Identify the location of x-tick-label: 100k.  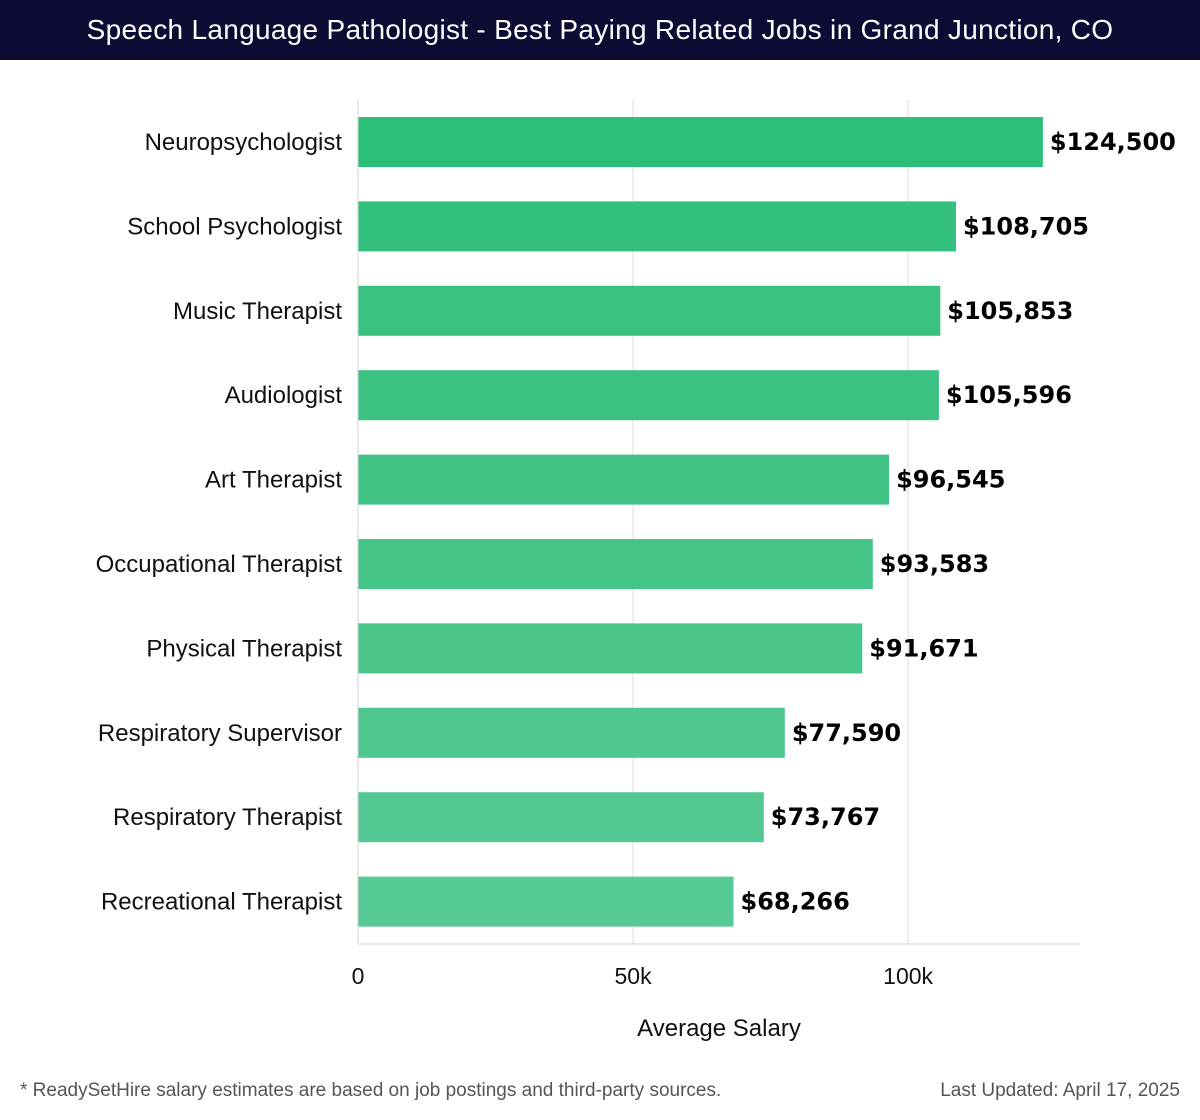
(908, 976).